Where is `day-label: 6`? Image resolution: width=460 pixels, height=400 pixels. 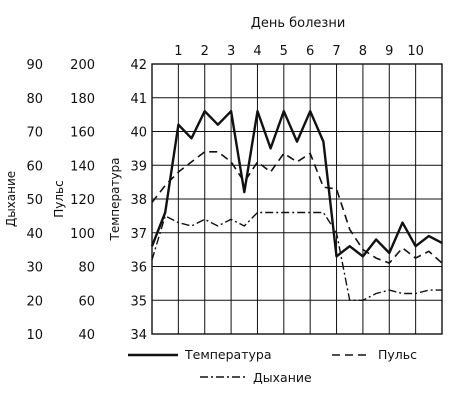
day-label: 6 is located at coordinates (310, 51).